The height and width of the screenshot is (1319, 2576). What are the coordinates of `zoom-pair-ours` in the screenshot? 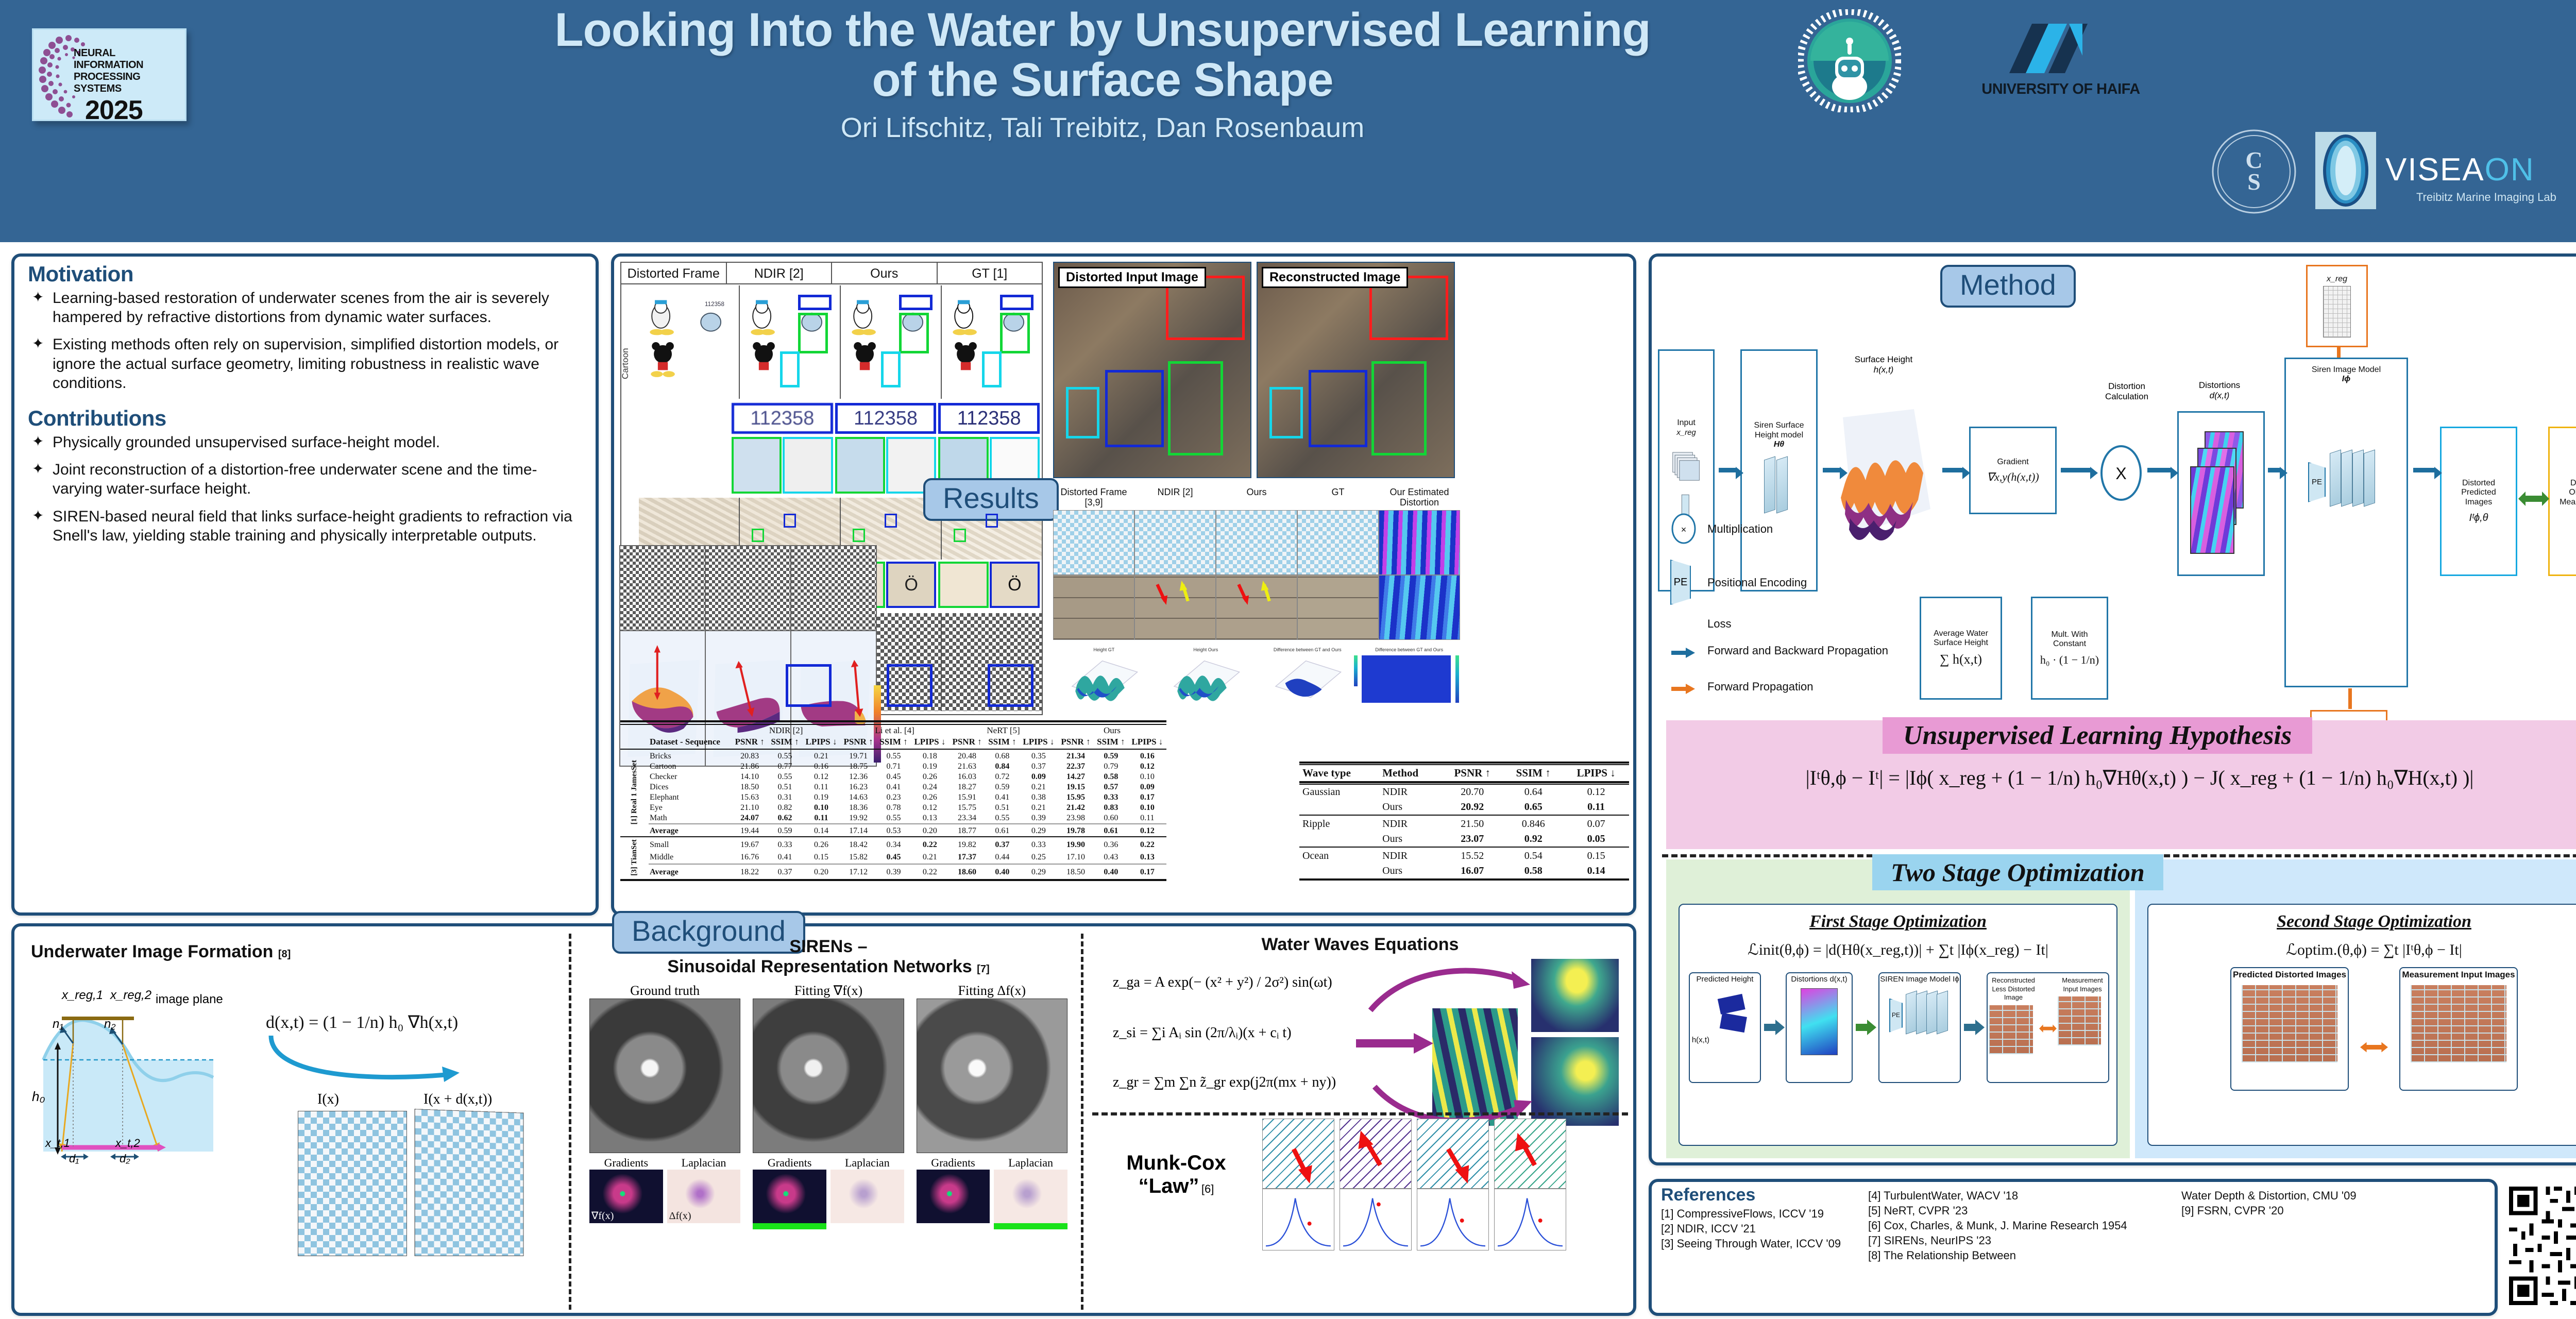 It's located at (886, 466).